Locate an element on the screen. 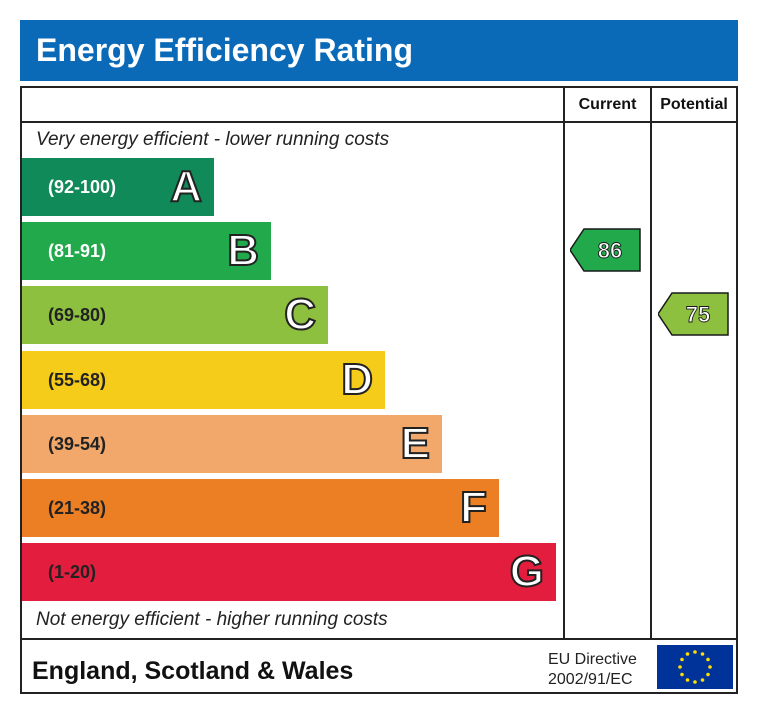 Image resolution: width=760 pixels, height=715 pixels. directive-line-1: EU Directive is located at coordinates (592, 659).